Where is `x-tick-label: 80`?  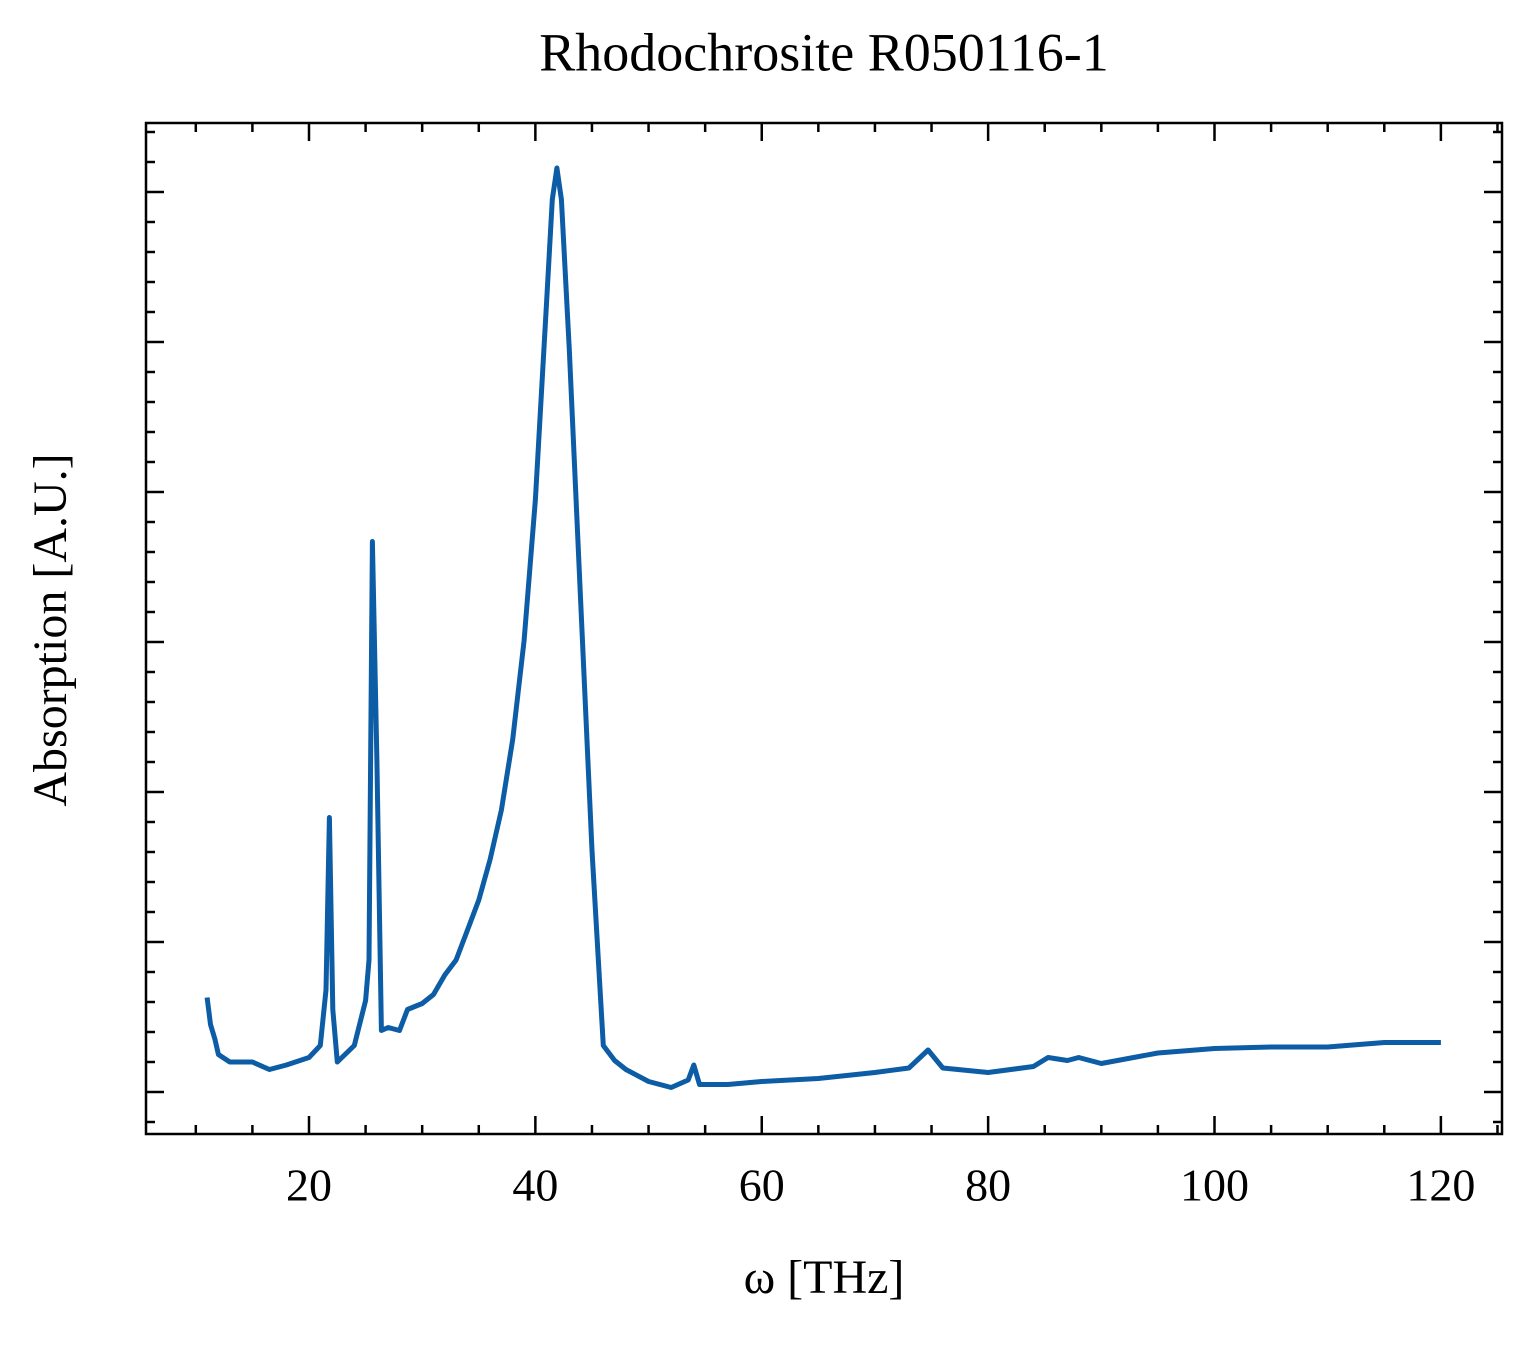
x-tick-label: 80 is located at coordinates (988, 1185).